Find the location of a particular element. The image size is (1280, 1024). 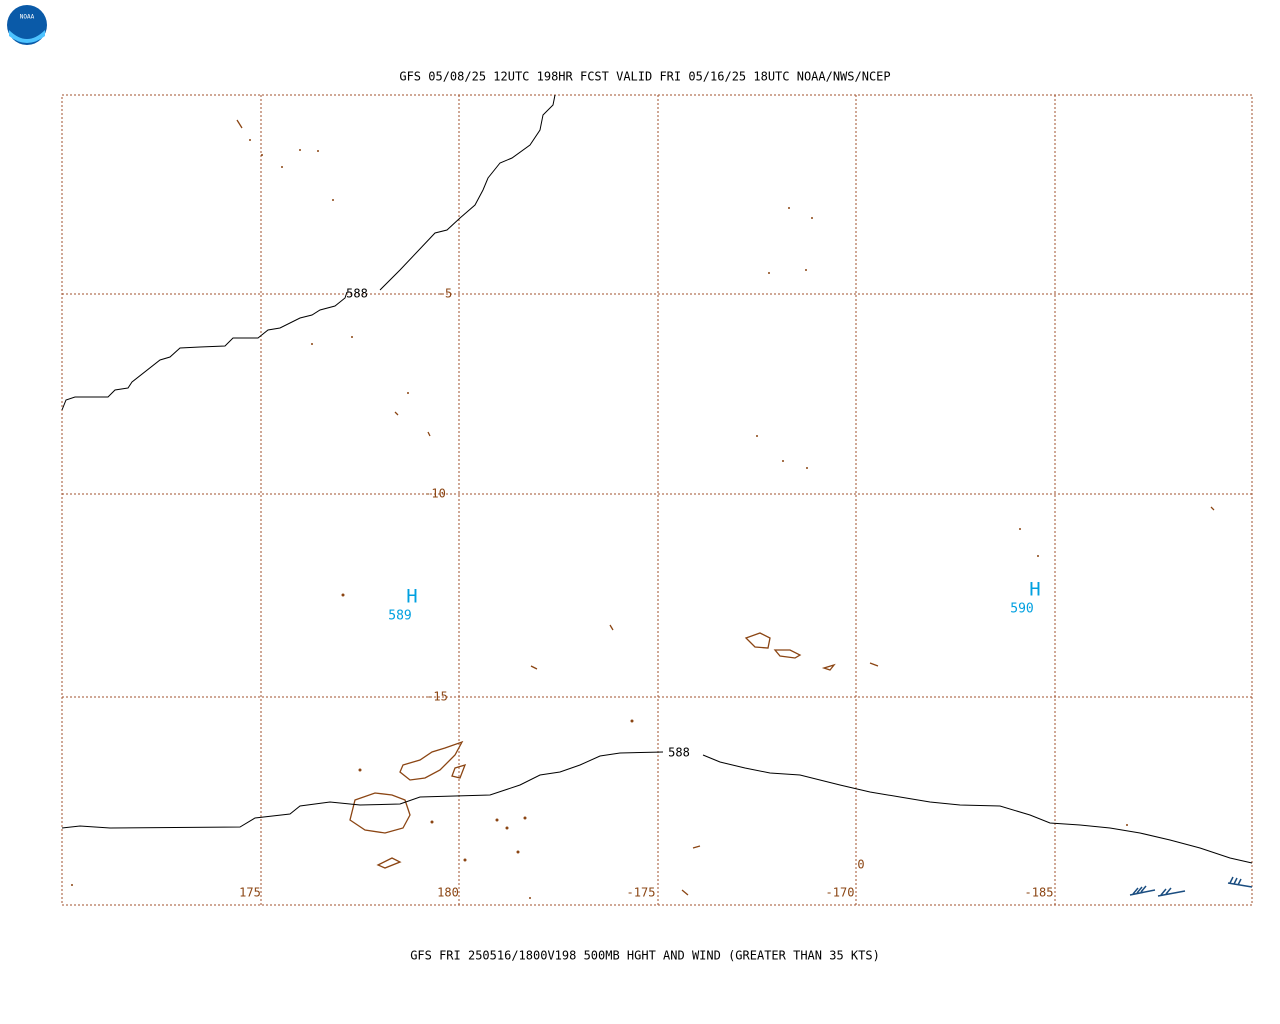

logo-wave is located at coordinates (27, 36).